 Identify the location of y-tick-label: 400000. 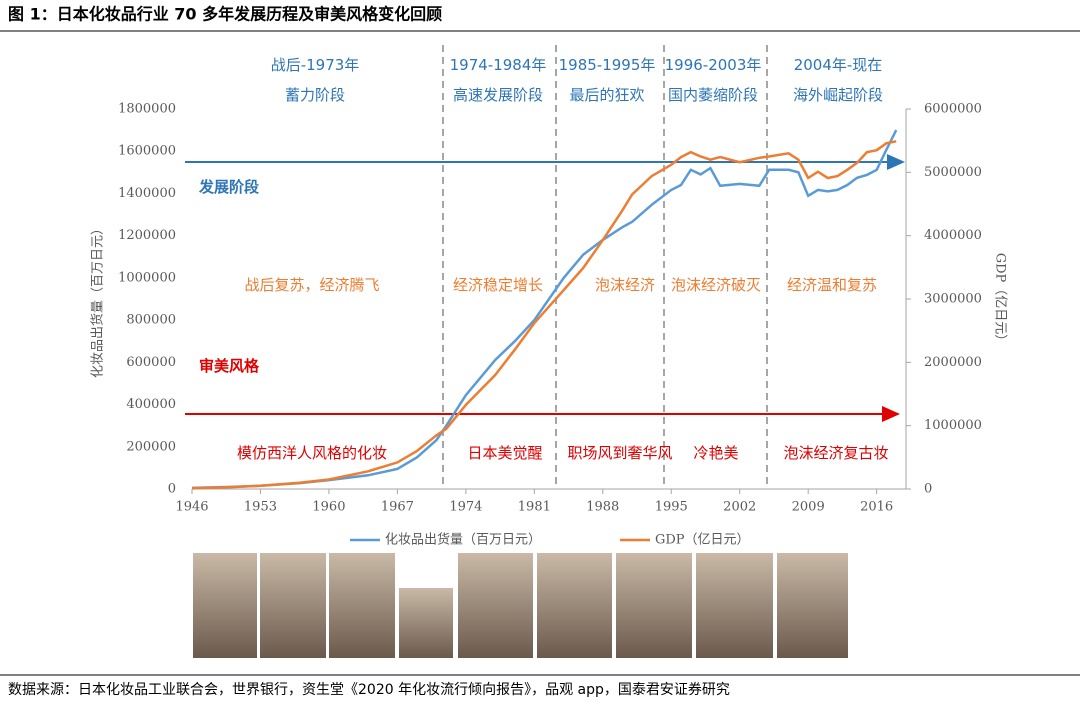
(151, 404).